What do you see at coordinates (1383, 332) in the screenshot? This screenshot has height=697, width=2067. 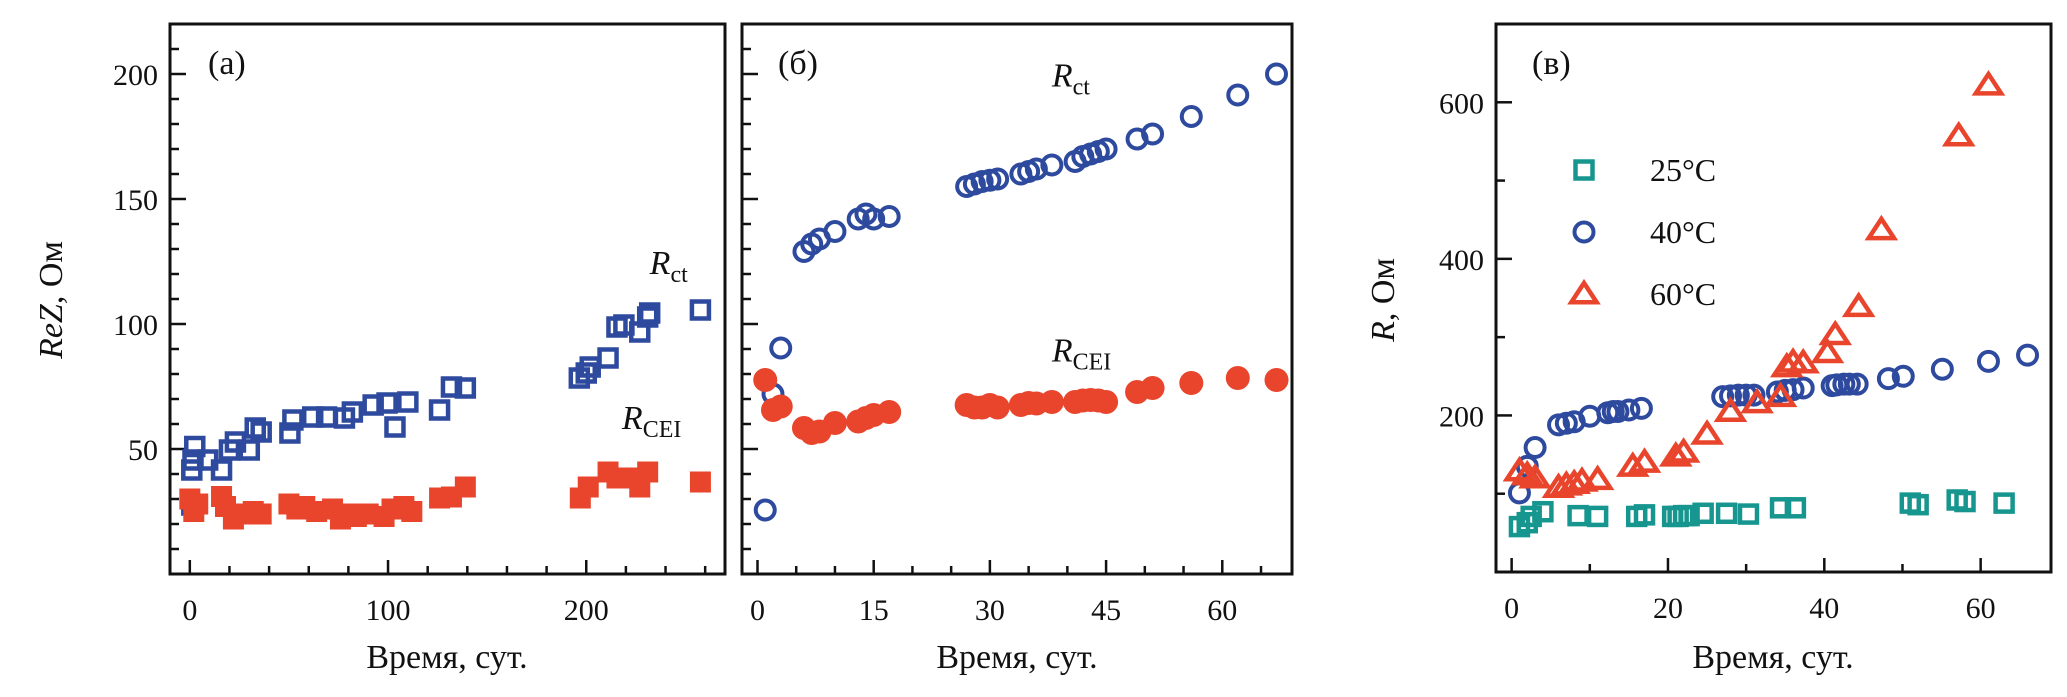 I see `panel-c-ylabel-main: R` at bounding box center [1383, 332].